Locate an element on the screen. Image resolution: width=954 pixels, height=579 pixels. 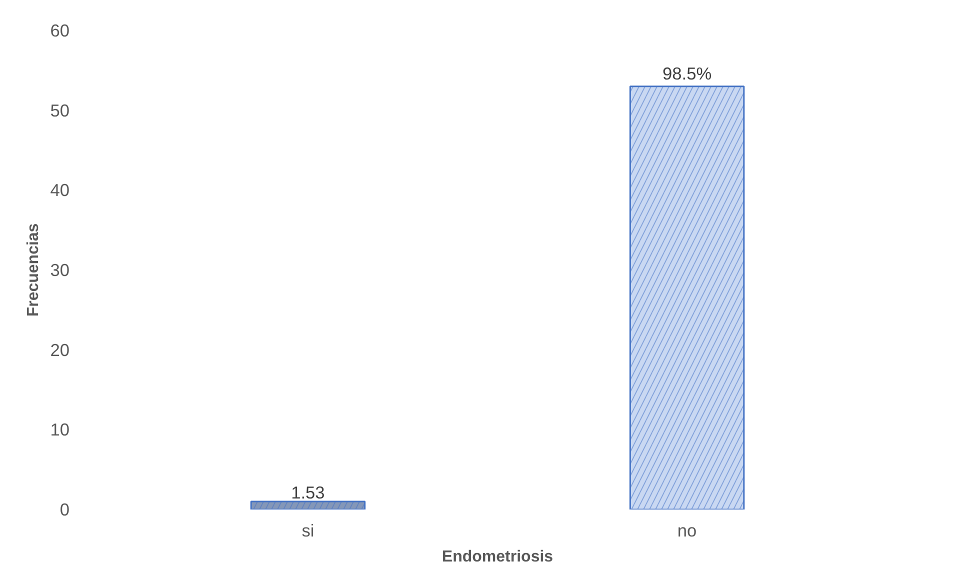
annotation: 1.53 is located at coordinates (308, 492).